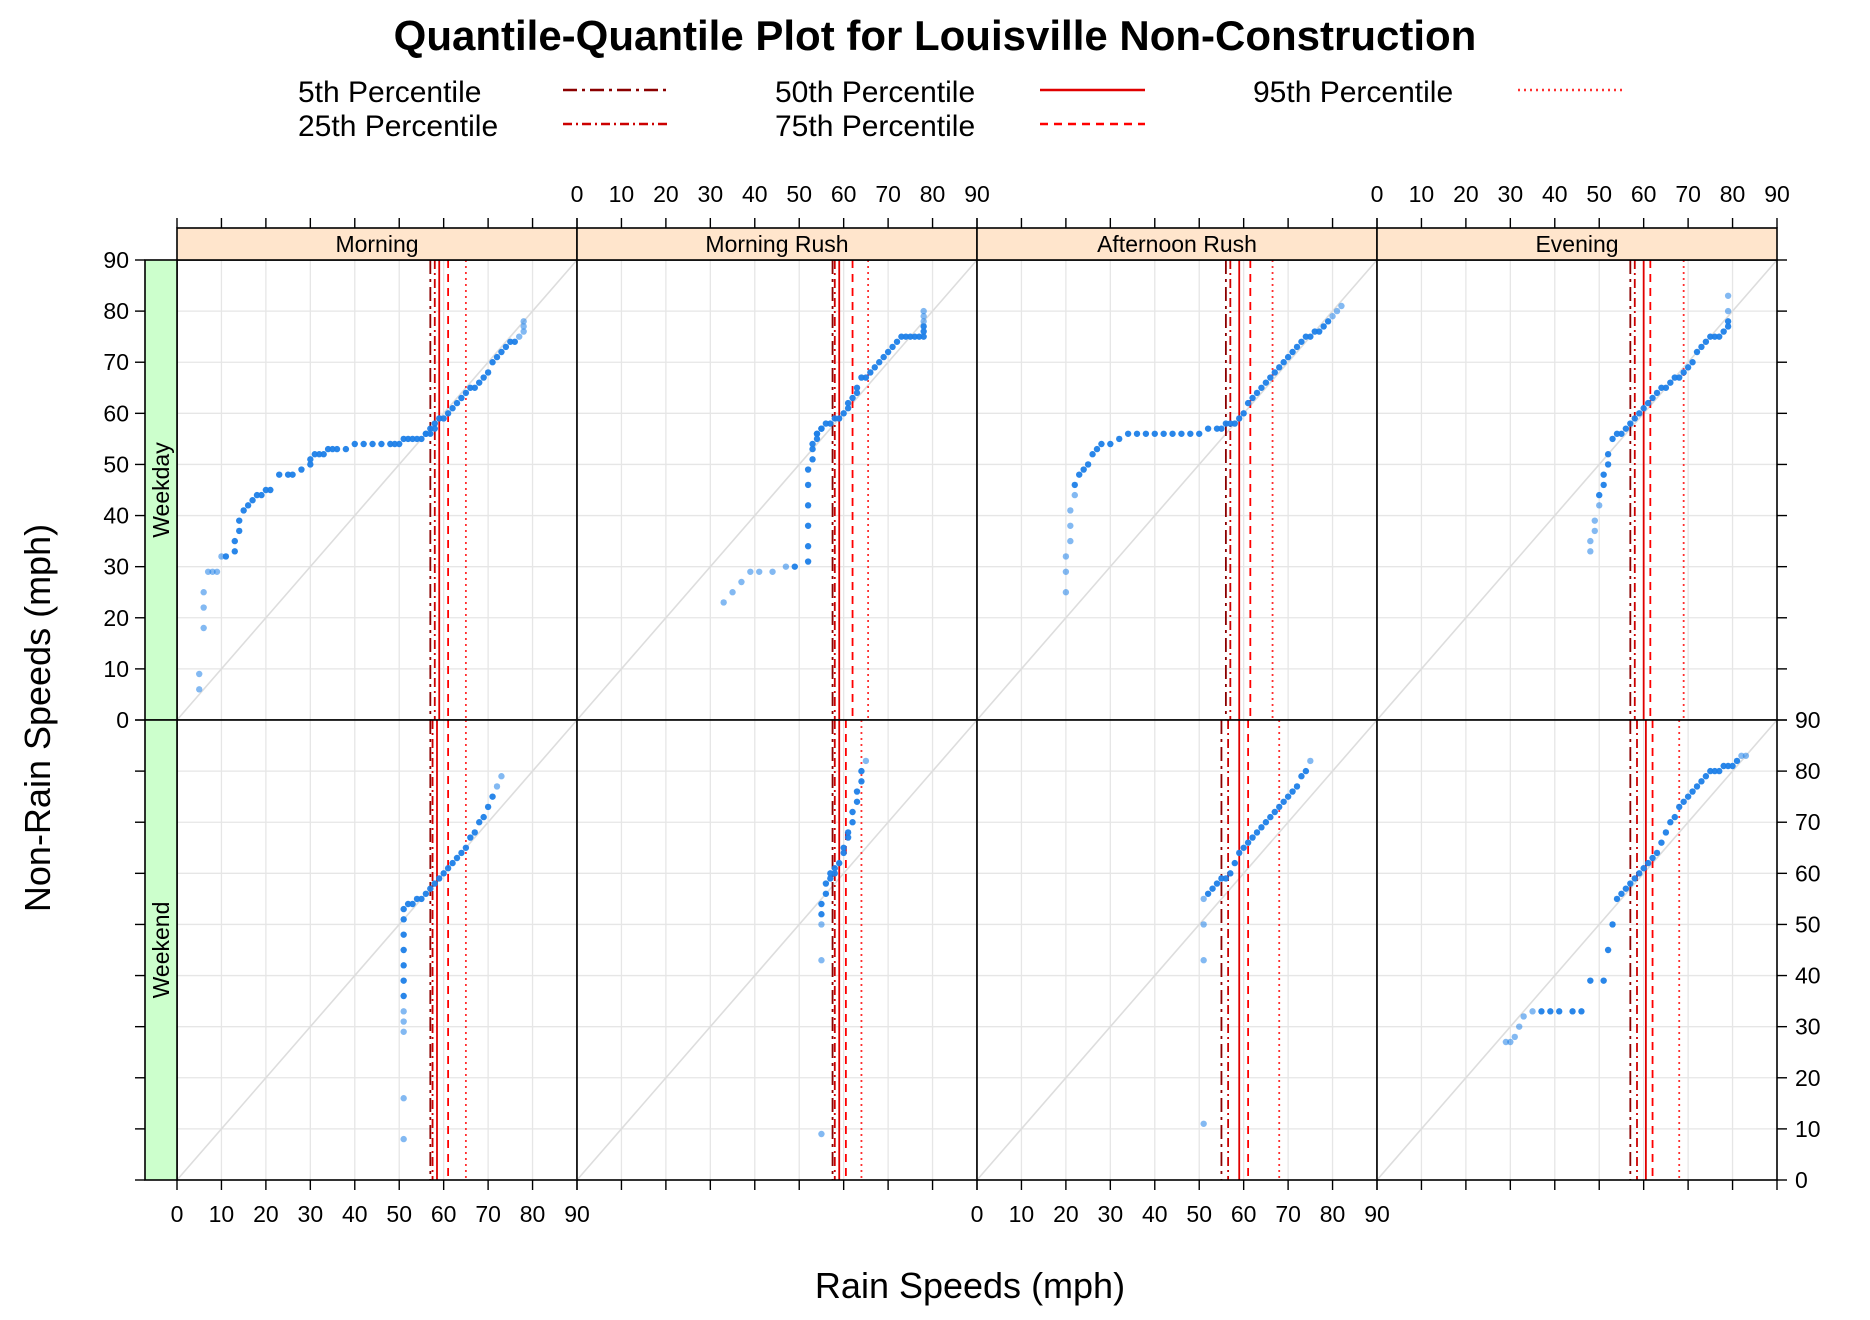  Describe the element at coordinates (483, 126) in the screenshot. I see `legend-item: 25th Percentile` at that location.